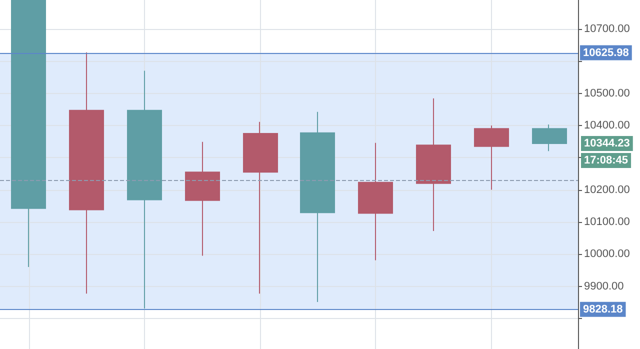 The width and height of the screenshot is (640, 349). What do you see at coordinates (604, 286) in the screenshot?
I see `y-tick-label: 9900.00` at bounding box center [604, 286].